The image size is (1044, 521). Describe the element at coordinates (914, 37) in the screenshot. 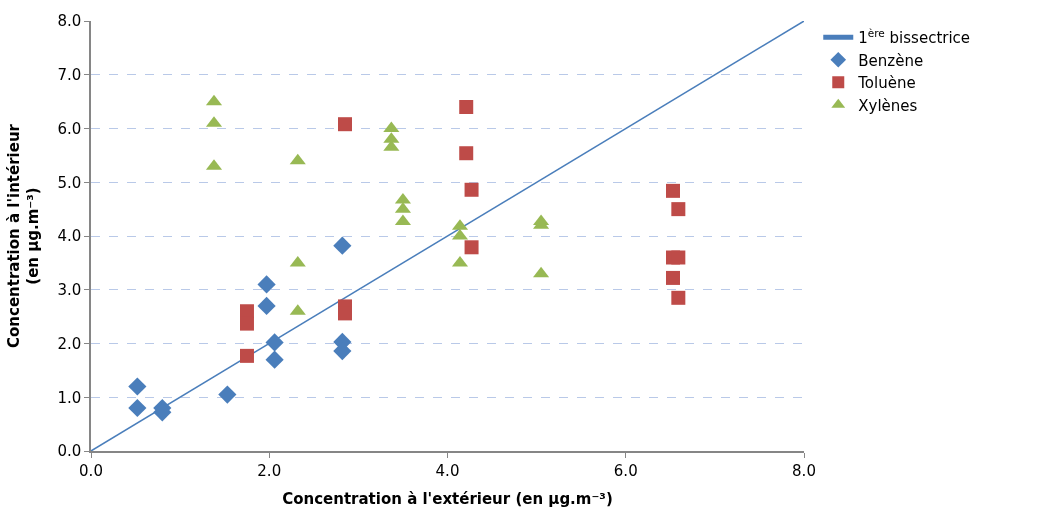

I see `legend-label: 1$^{ère}$ bissectrice` at that location.